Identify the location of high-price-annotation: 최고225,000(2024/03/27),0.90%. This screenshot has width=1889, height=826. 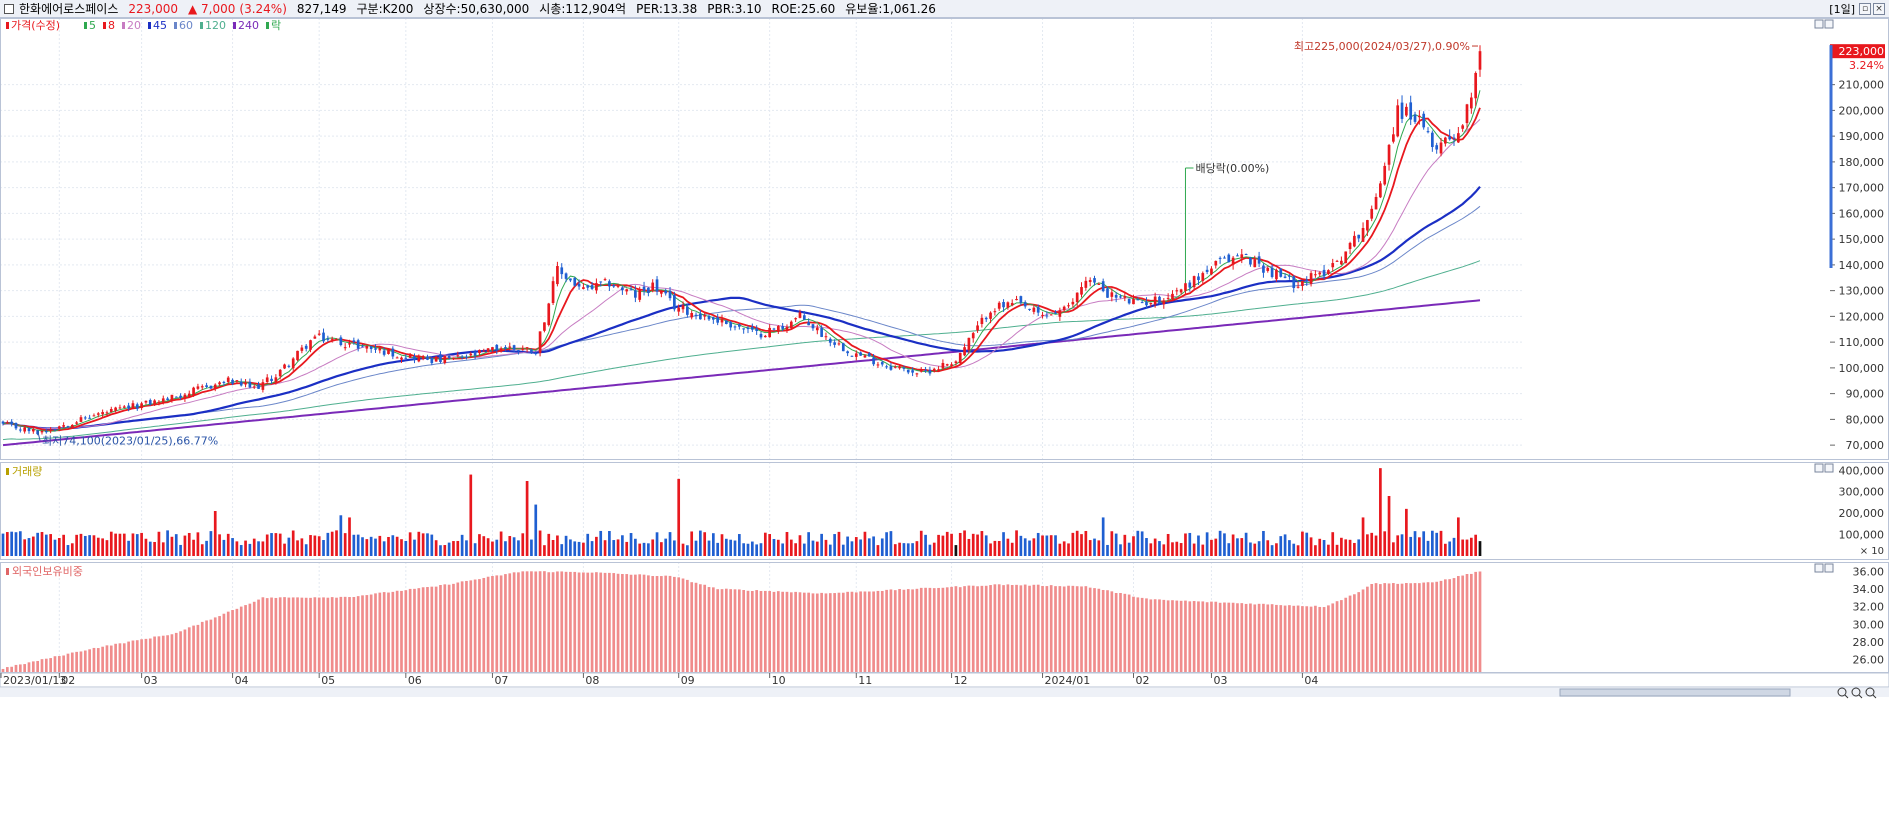
(1382, 46).